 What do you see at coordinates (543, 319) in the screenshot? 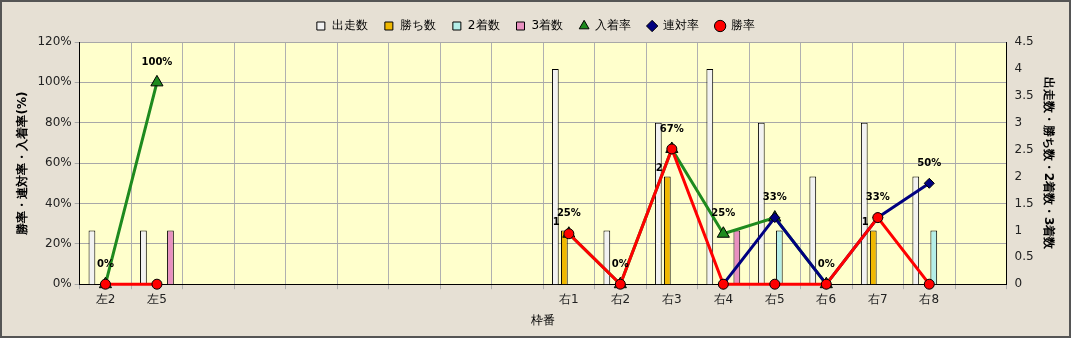
I see `x-axis-title: 枠番` at bounding box center [543, 319].